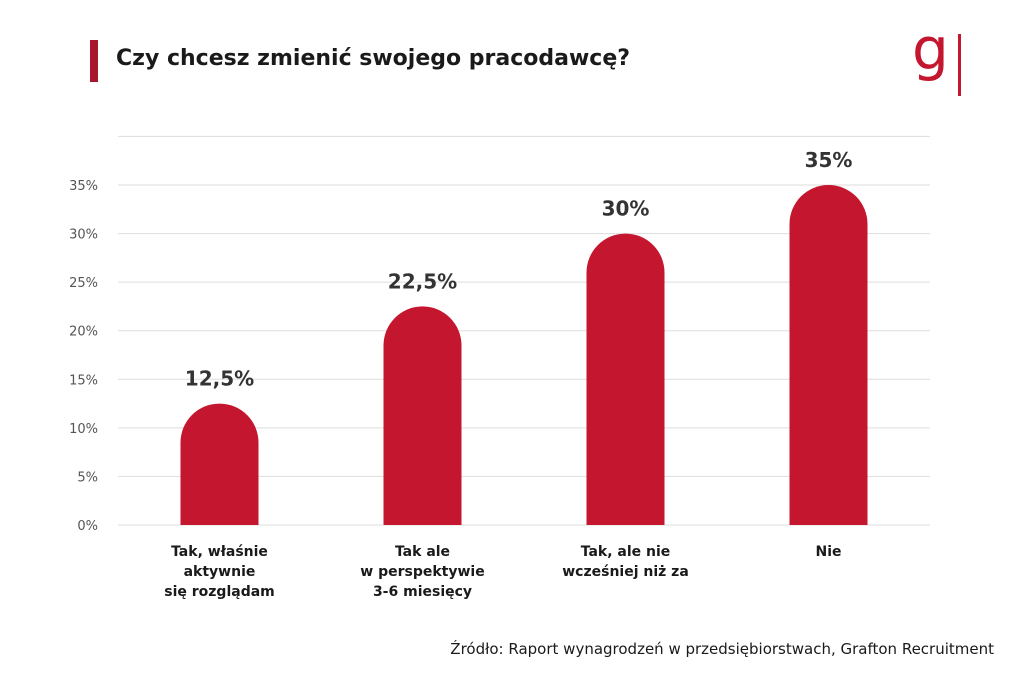 The height and width of the screenshot is (683, 1024). What do you see at coordinates (83, 235) in the screenshot?
I see `y-tick-label: 30%` at bounding box center [83, 235].